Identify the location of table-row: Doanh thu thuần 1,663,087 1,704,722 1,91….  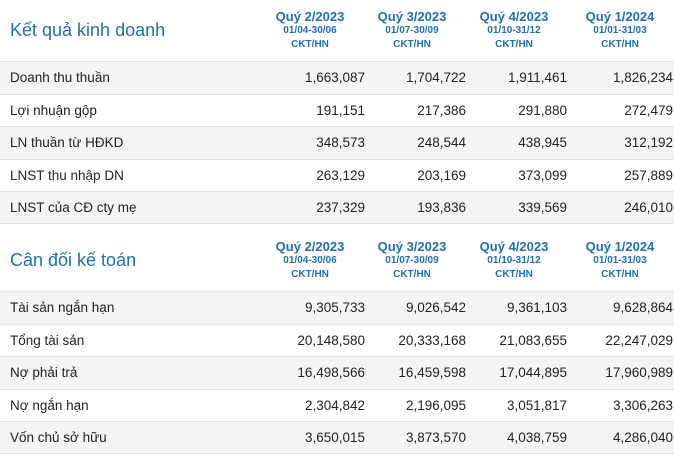
(337, 77).